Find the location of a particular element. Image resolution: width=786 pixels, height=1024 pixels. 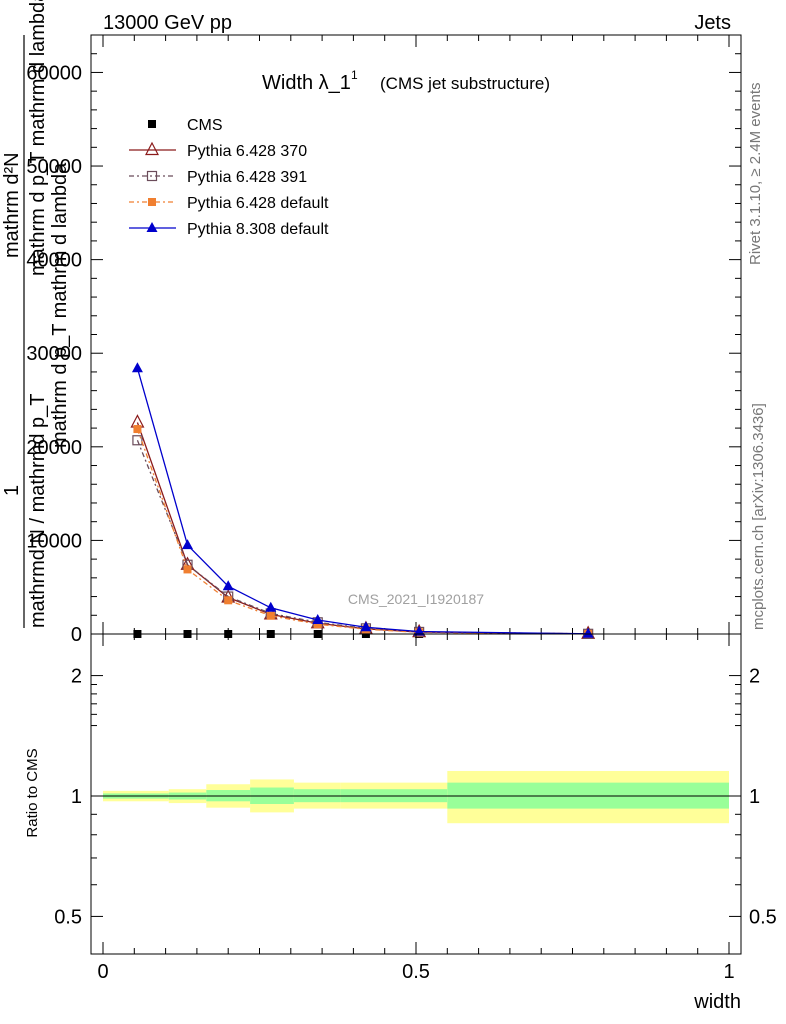

ylabel-denominator: mathrmd N / mathrmd p_T is located at coordinates (38, 510).